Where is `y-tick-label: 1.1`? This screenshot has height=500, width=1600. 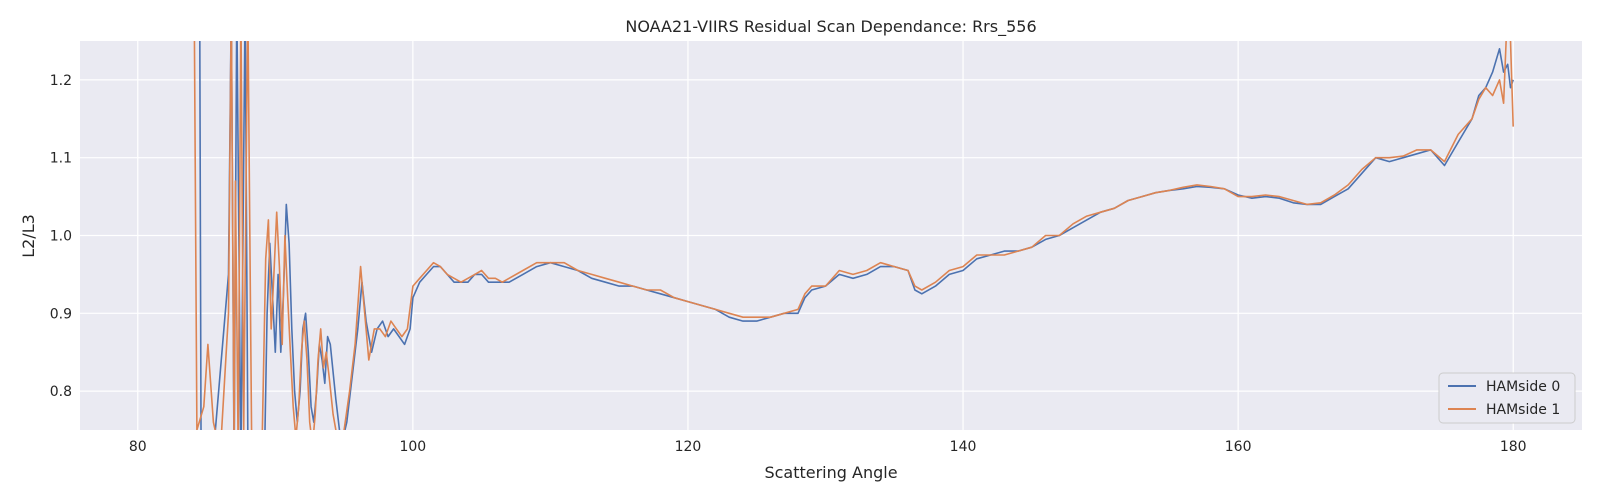
y-tick-label: 1.1 is located at coordinates (61, 159).